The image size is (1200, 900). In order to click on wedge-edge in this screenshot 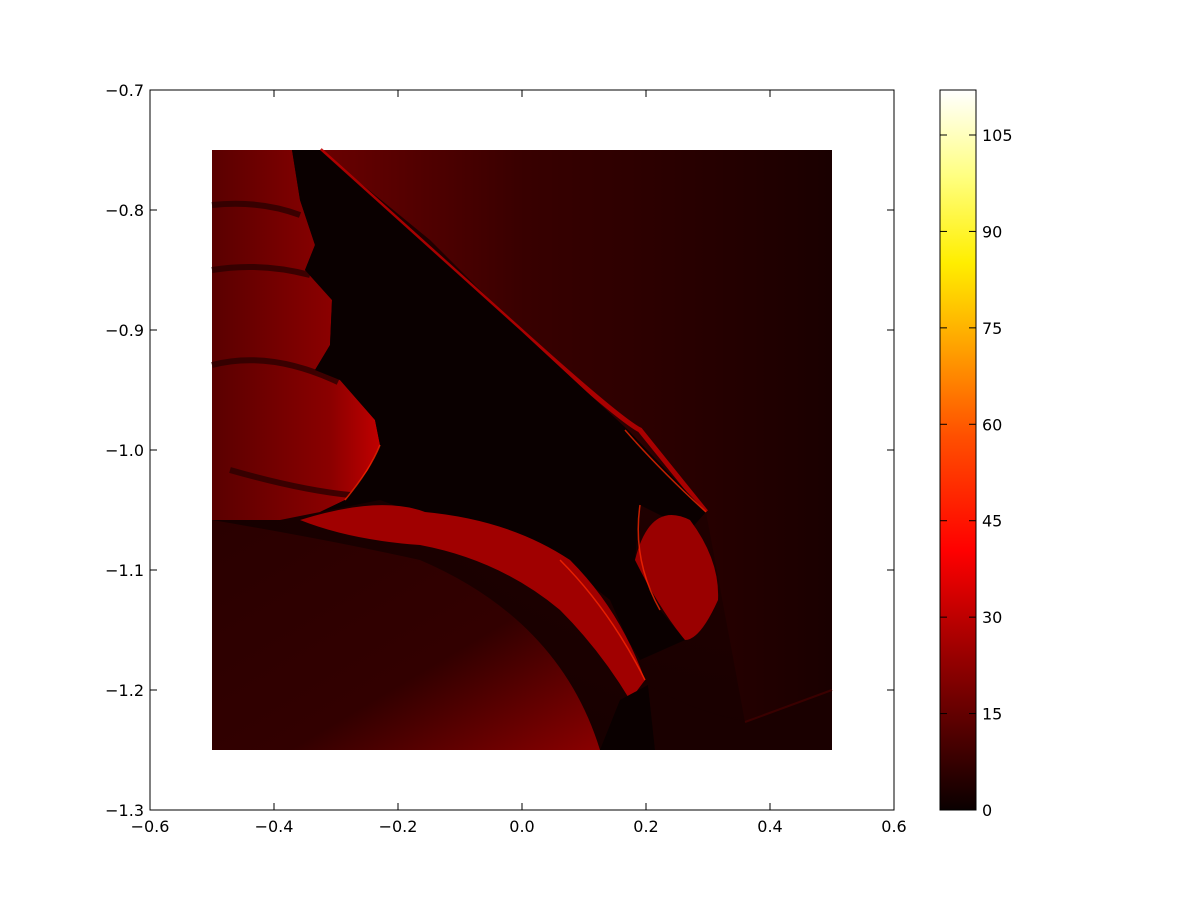, I will do `click(788, 706)`.